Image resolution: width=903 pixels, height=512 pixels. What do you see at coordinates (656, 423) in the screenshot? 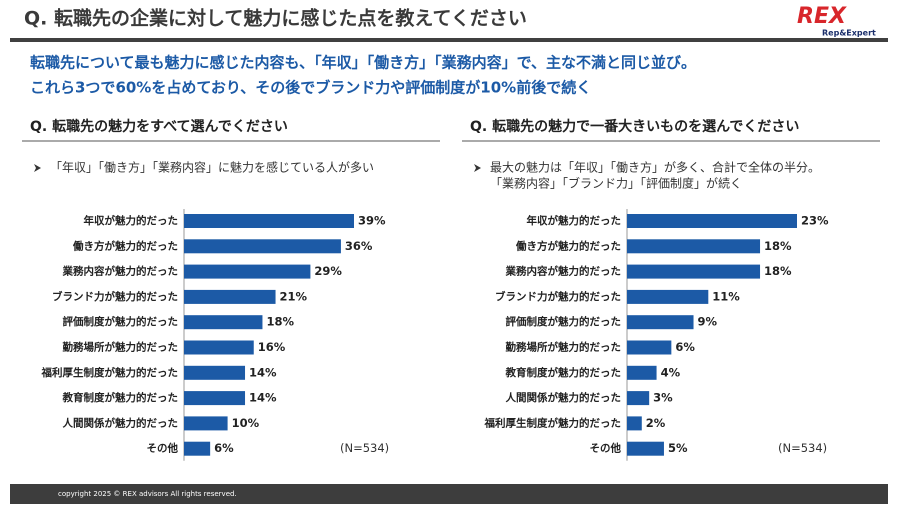
I see `value-label: 2%` at bounding box center [656, 423].